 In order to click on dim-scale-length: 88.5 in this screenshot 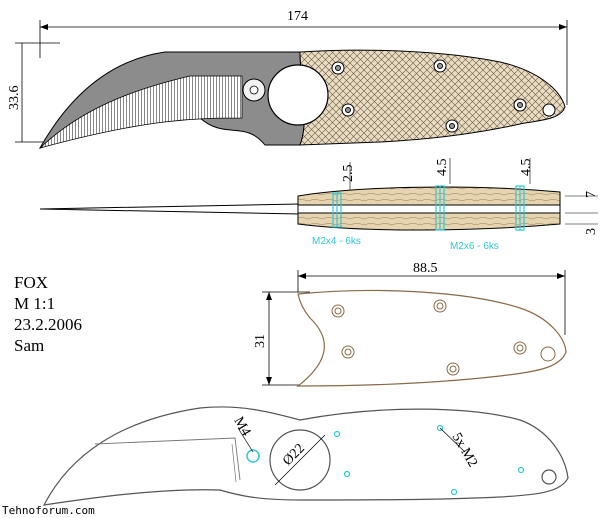, I will do `click(425, 268)`.